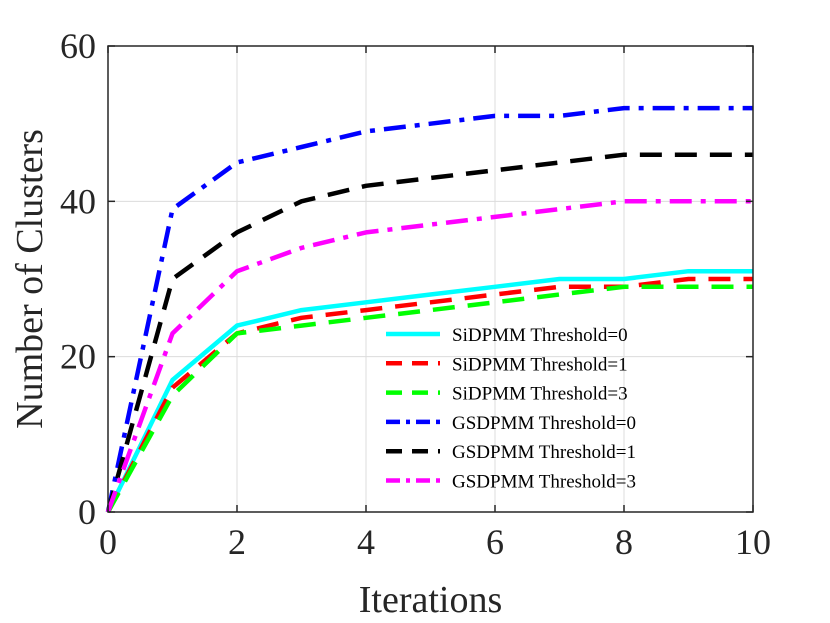 This screenshot has width=830, height=623. I want to click on y-tick-label: 60, so click(78, 46).